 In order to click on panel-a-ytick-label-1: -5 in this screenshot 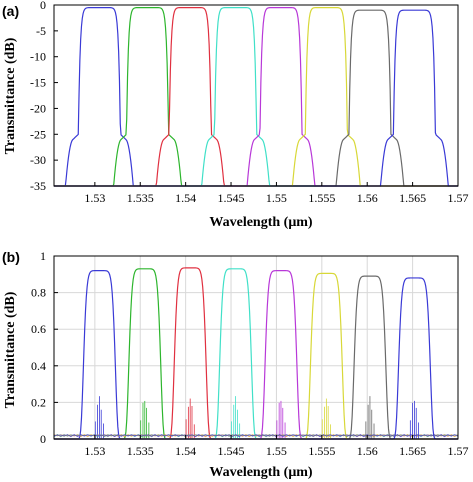, I will do `click(41, 31)`.